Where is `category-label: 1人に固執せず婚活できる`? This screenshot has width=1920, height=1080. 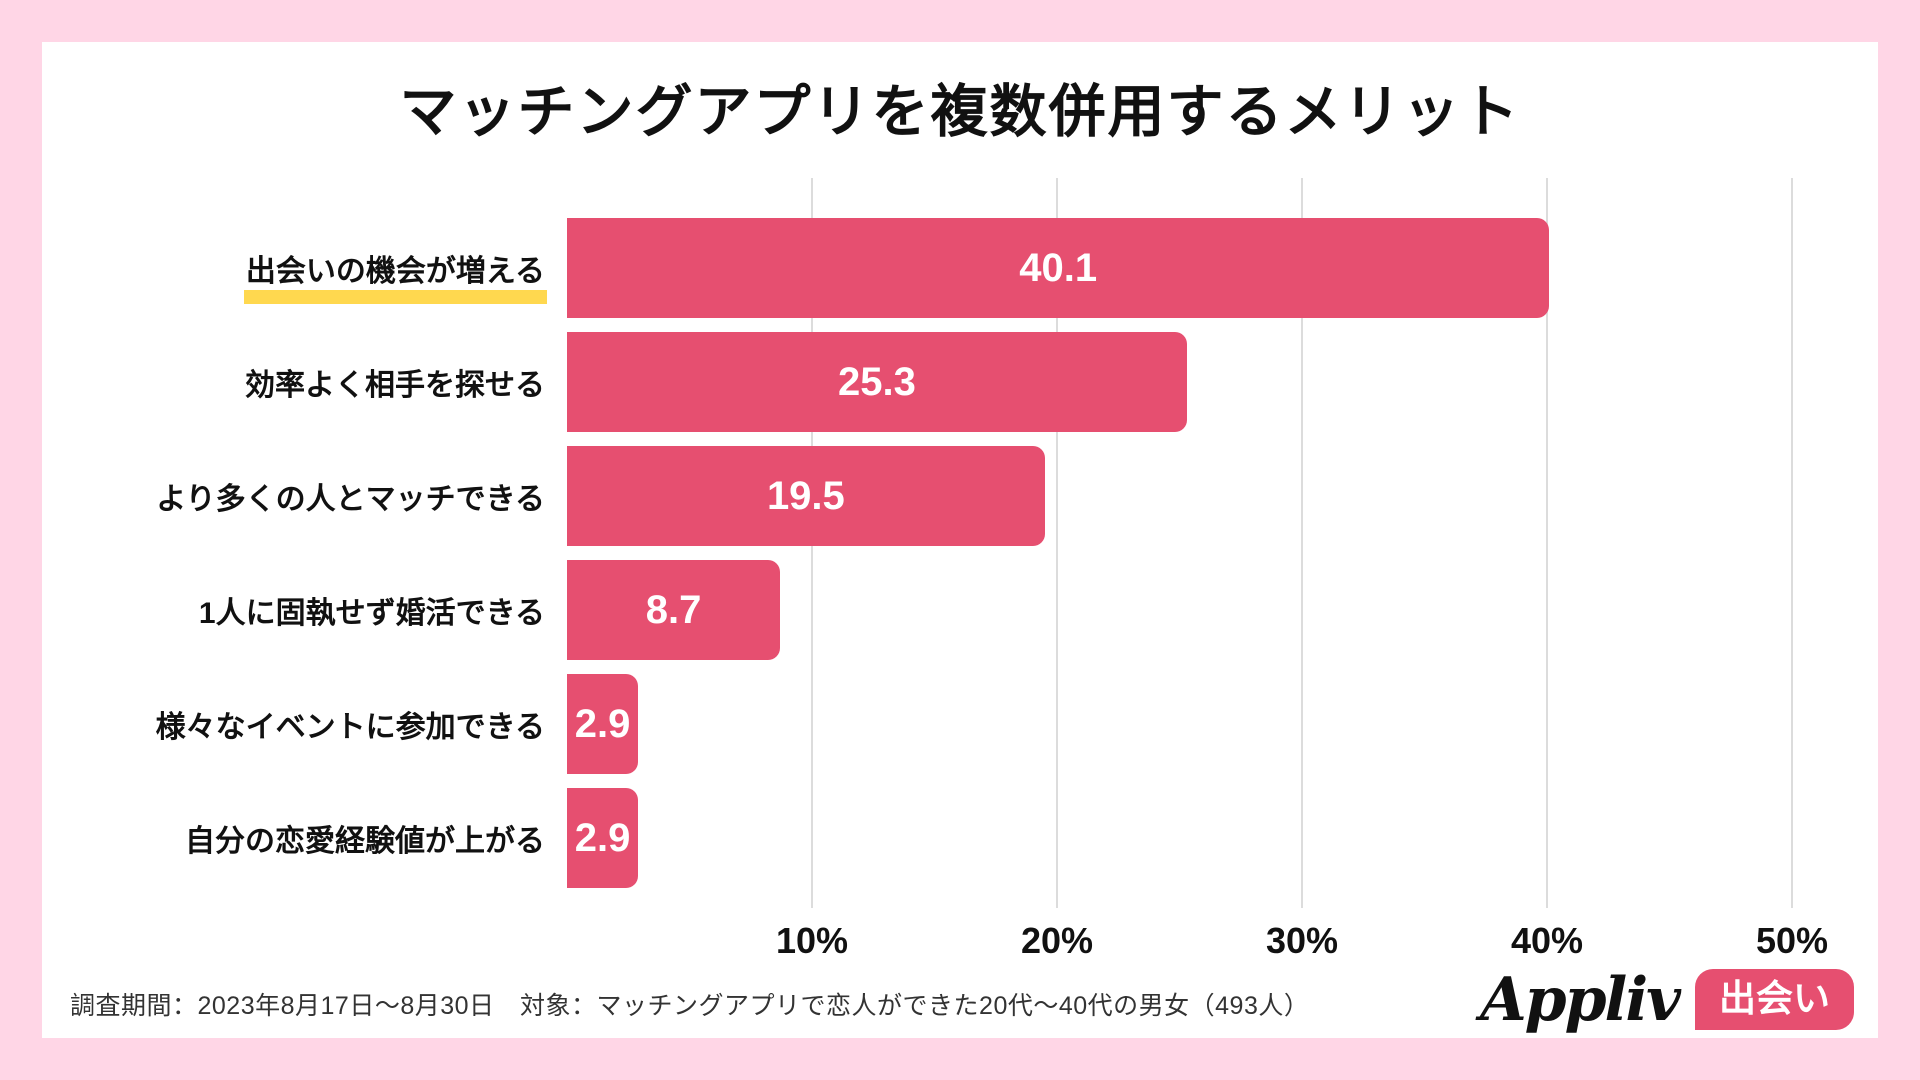 category-label: 1人に固執せず婚活できる is located at coordinates (371, 613).